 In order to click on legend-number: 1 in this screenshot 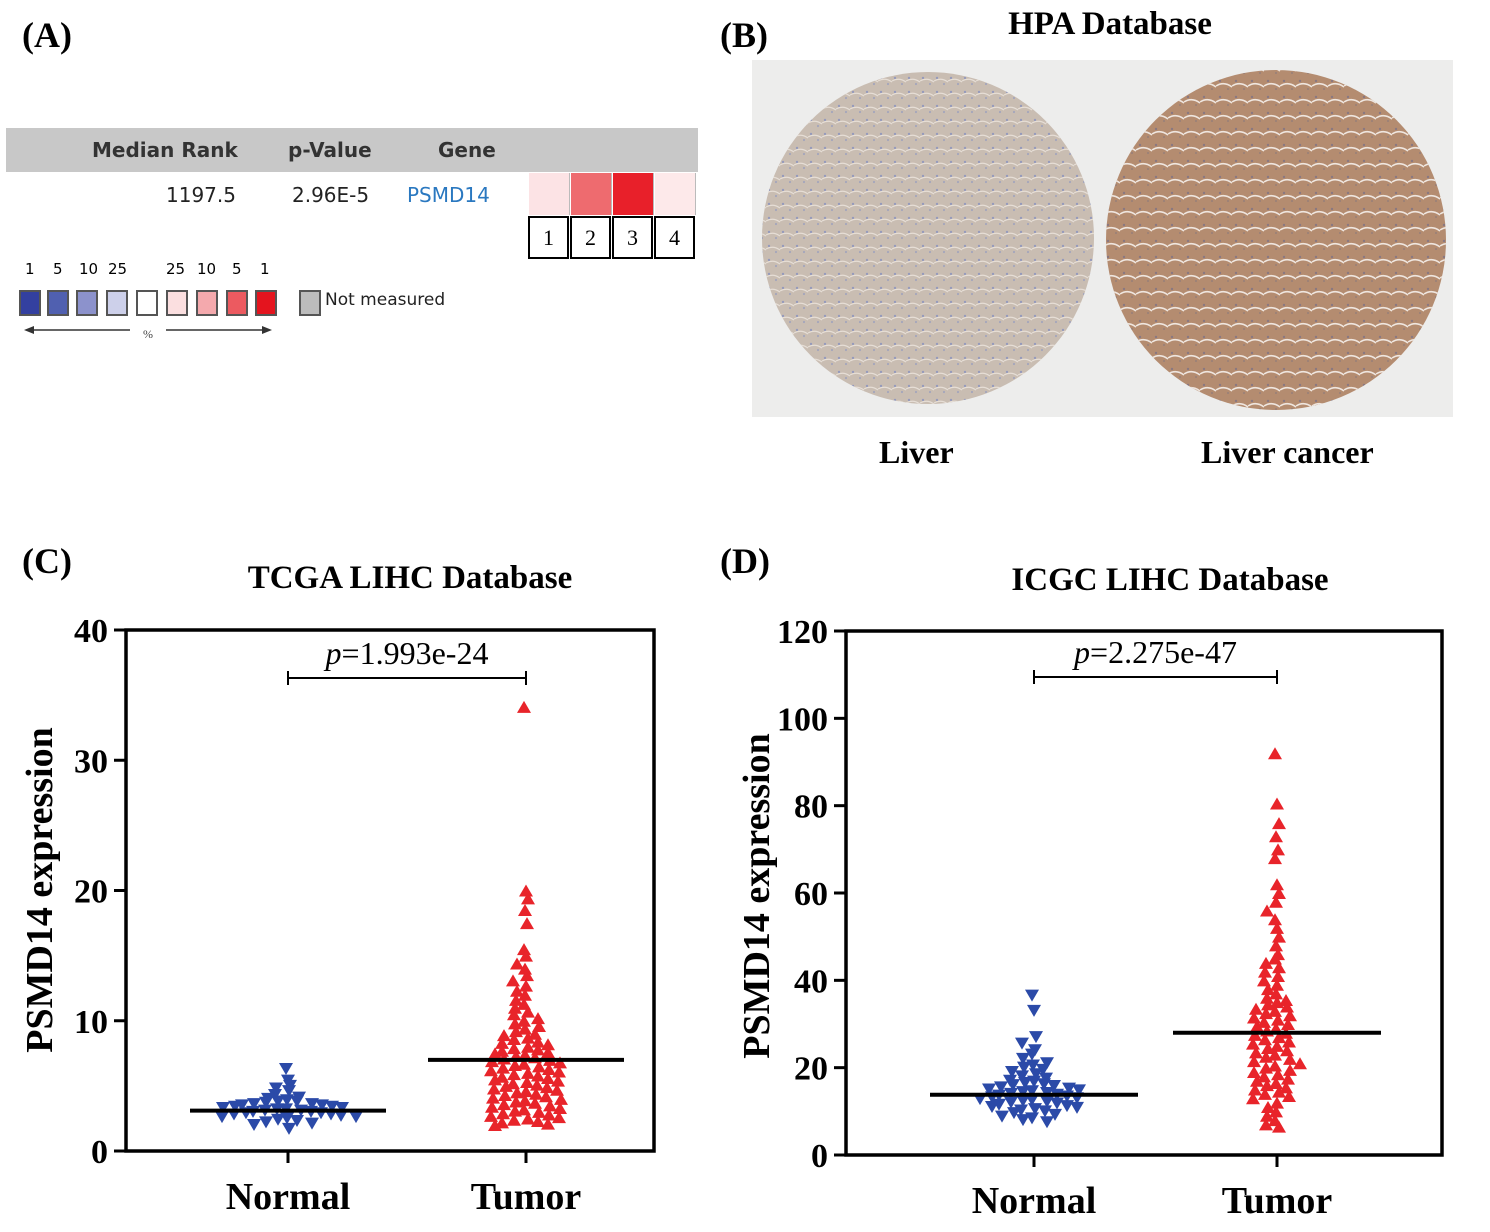, I will do `click(265, 269)`.